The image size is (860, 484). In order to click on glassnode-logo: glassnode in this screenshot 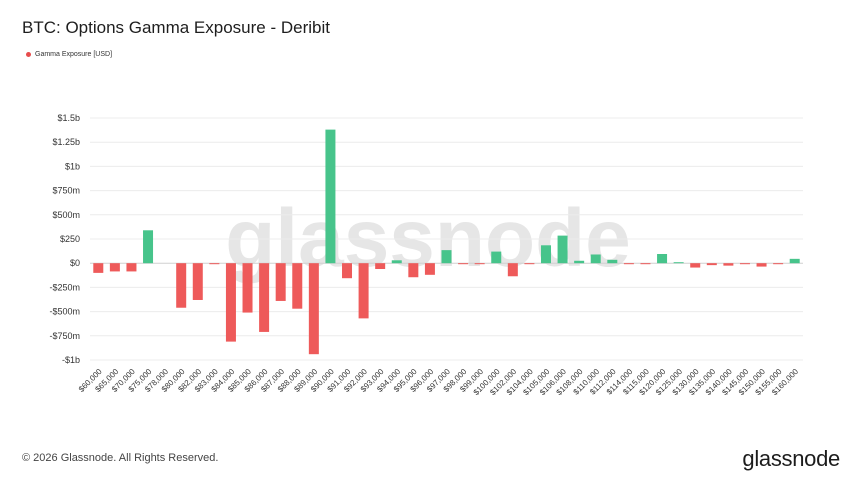, I will do `click(791, 458)`.